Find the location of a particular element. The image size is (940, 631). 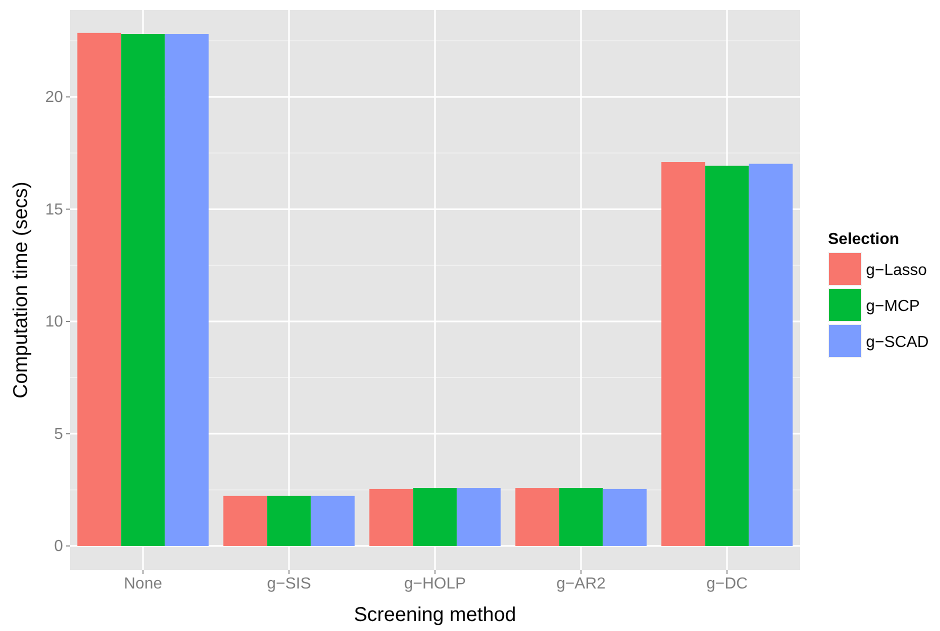

y-tick-label: 0 is located at coordinates (59, 547).